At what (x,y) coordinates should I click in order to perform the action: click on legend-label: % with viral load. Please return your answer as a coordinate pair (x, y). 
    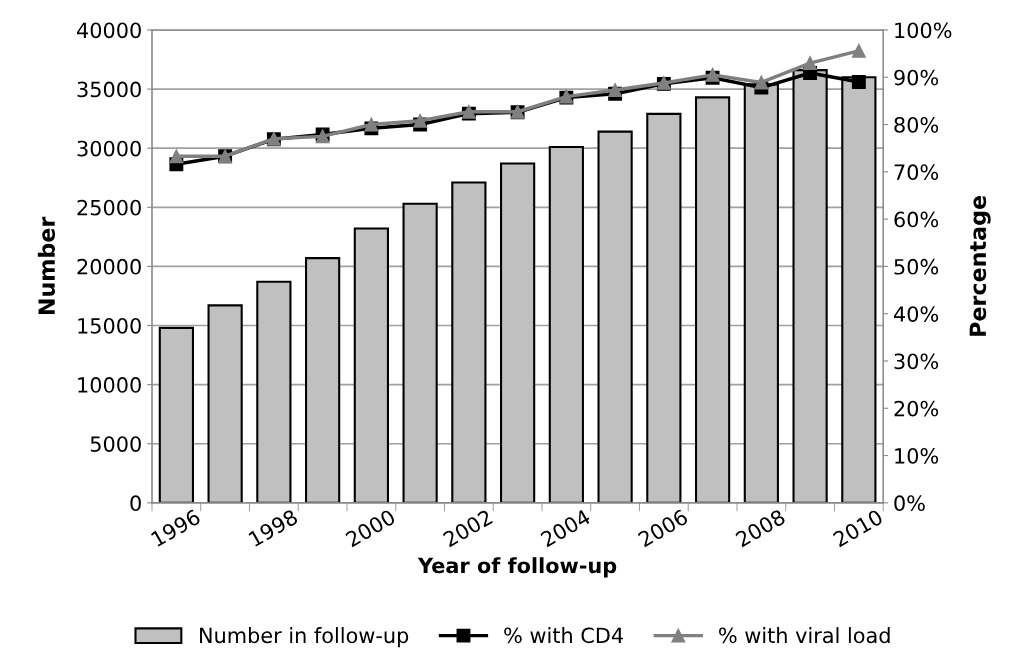
    Looking at the image, I should click on (804, 635).